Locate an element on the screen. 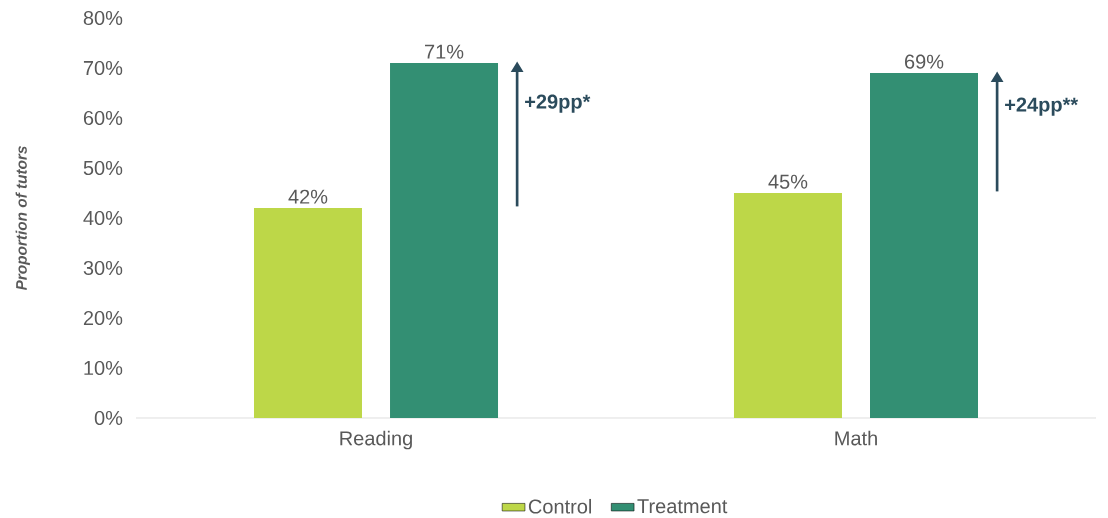  data-label: 45% is located at coordinates (788, 181).